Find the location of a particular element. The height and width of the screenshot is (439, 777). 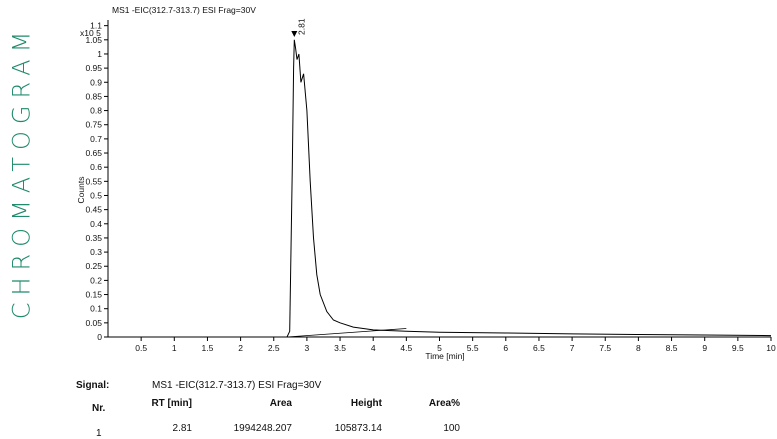

y-tick-label: 0.4 is located at coordinates (96, 224).